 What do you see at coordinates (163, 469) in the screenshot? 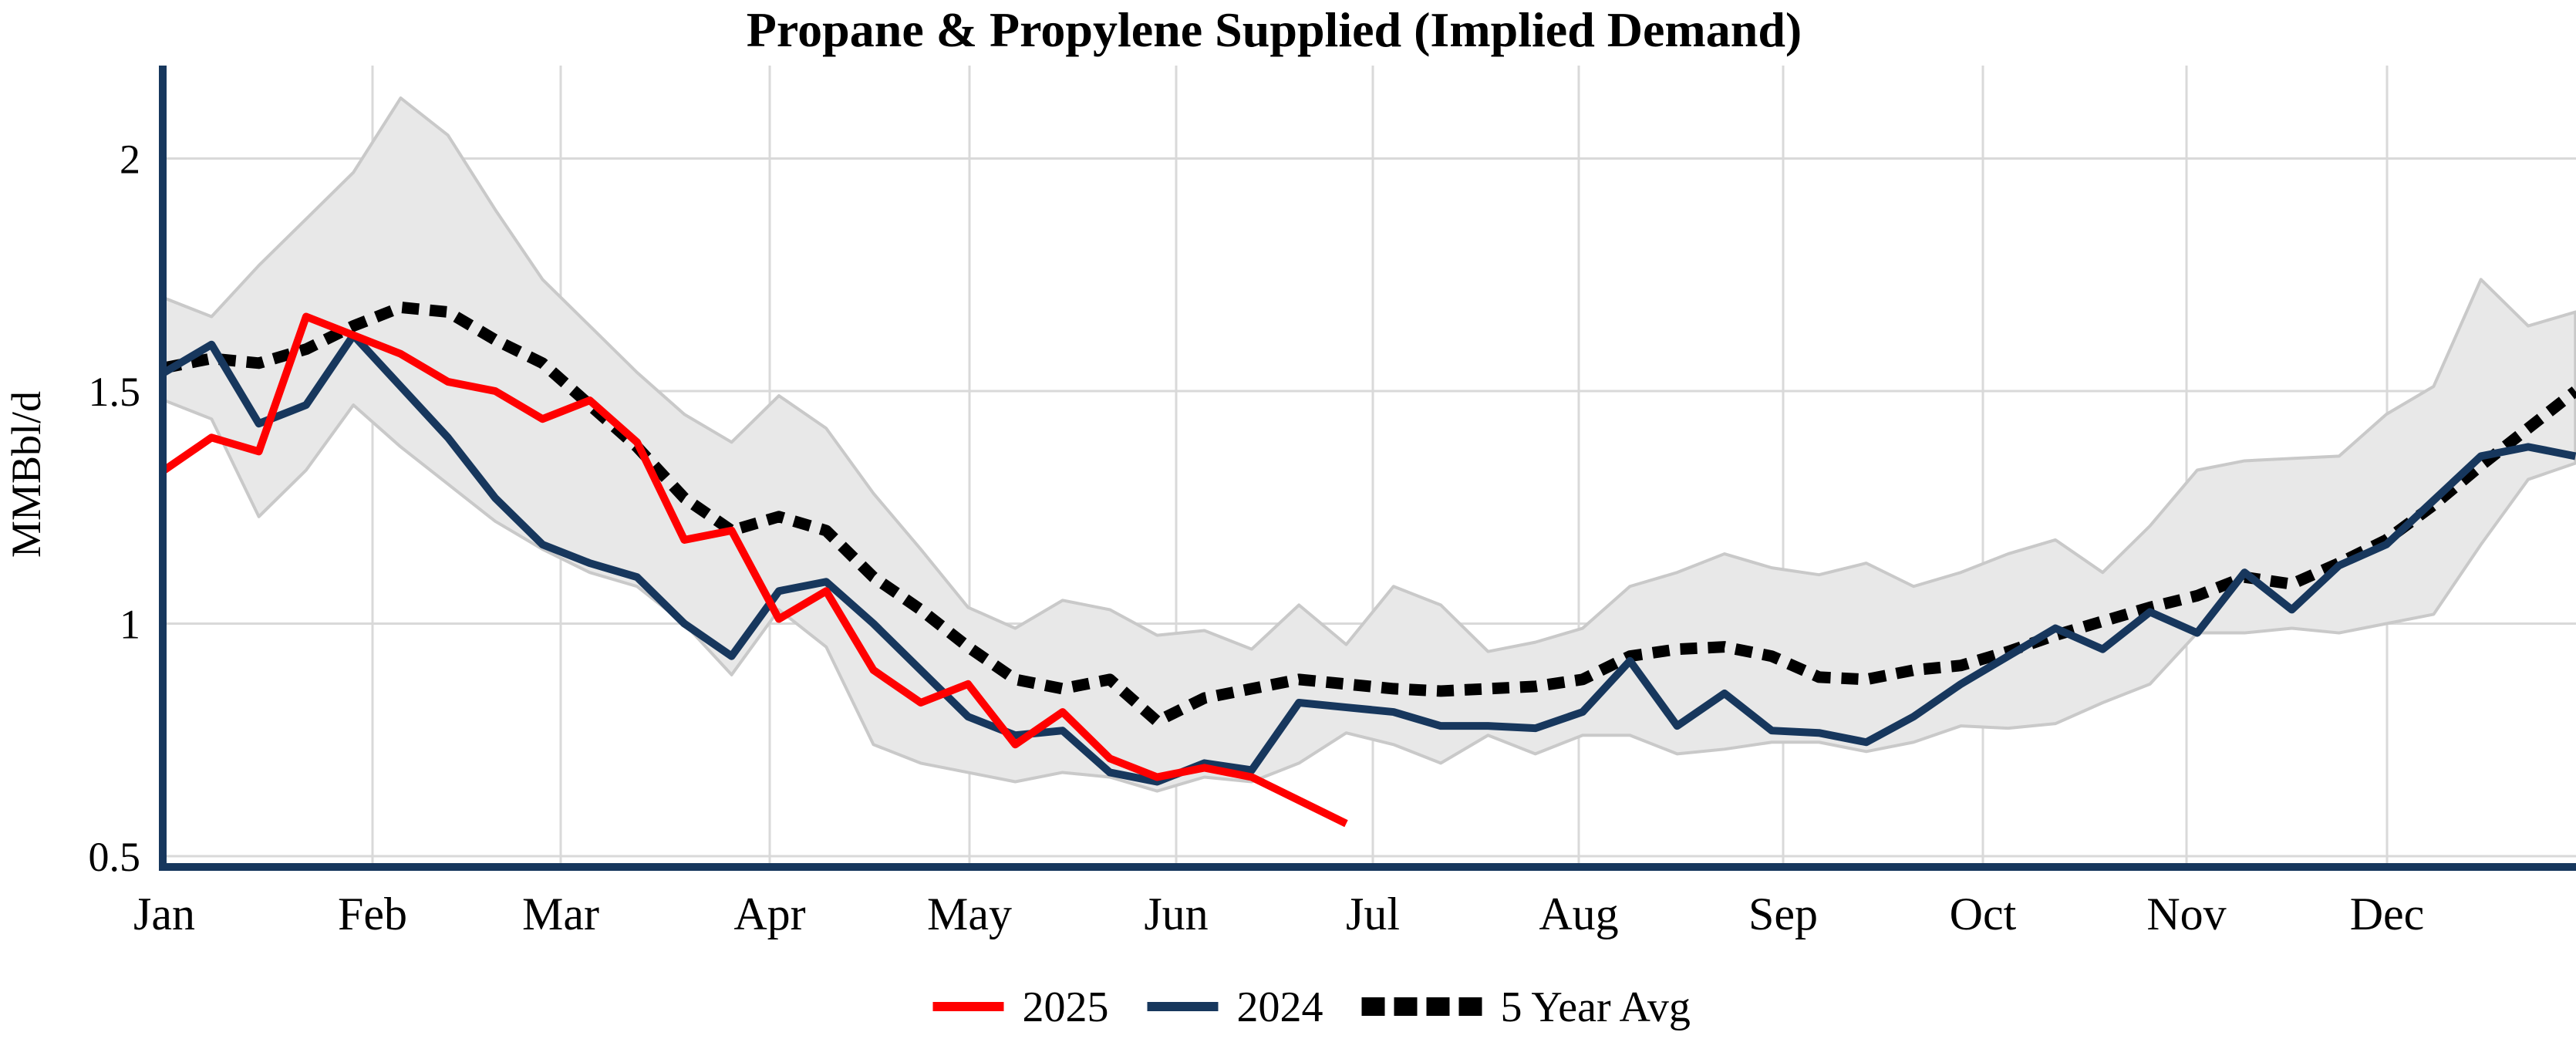
I see `y-axis-spine` at bounding box center [163, 469].